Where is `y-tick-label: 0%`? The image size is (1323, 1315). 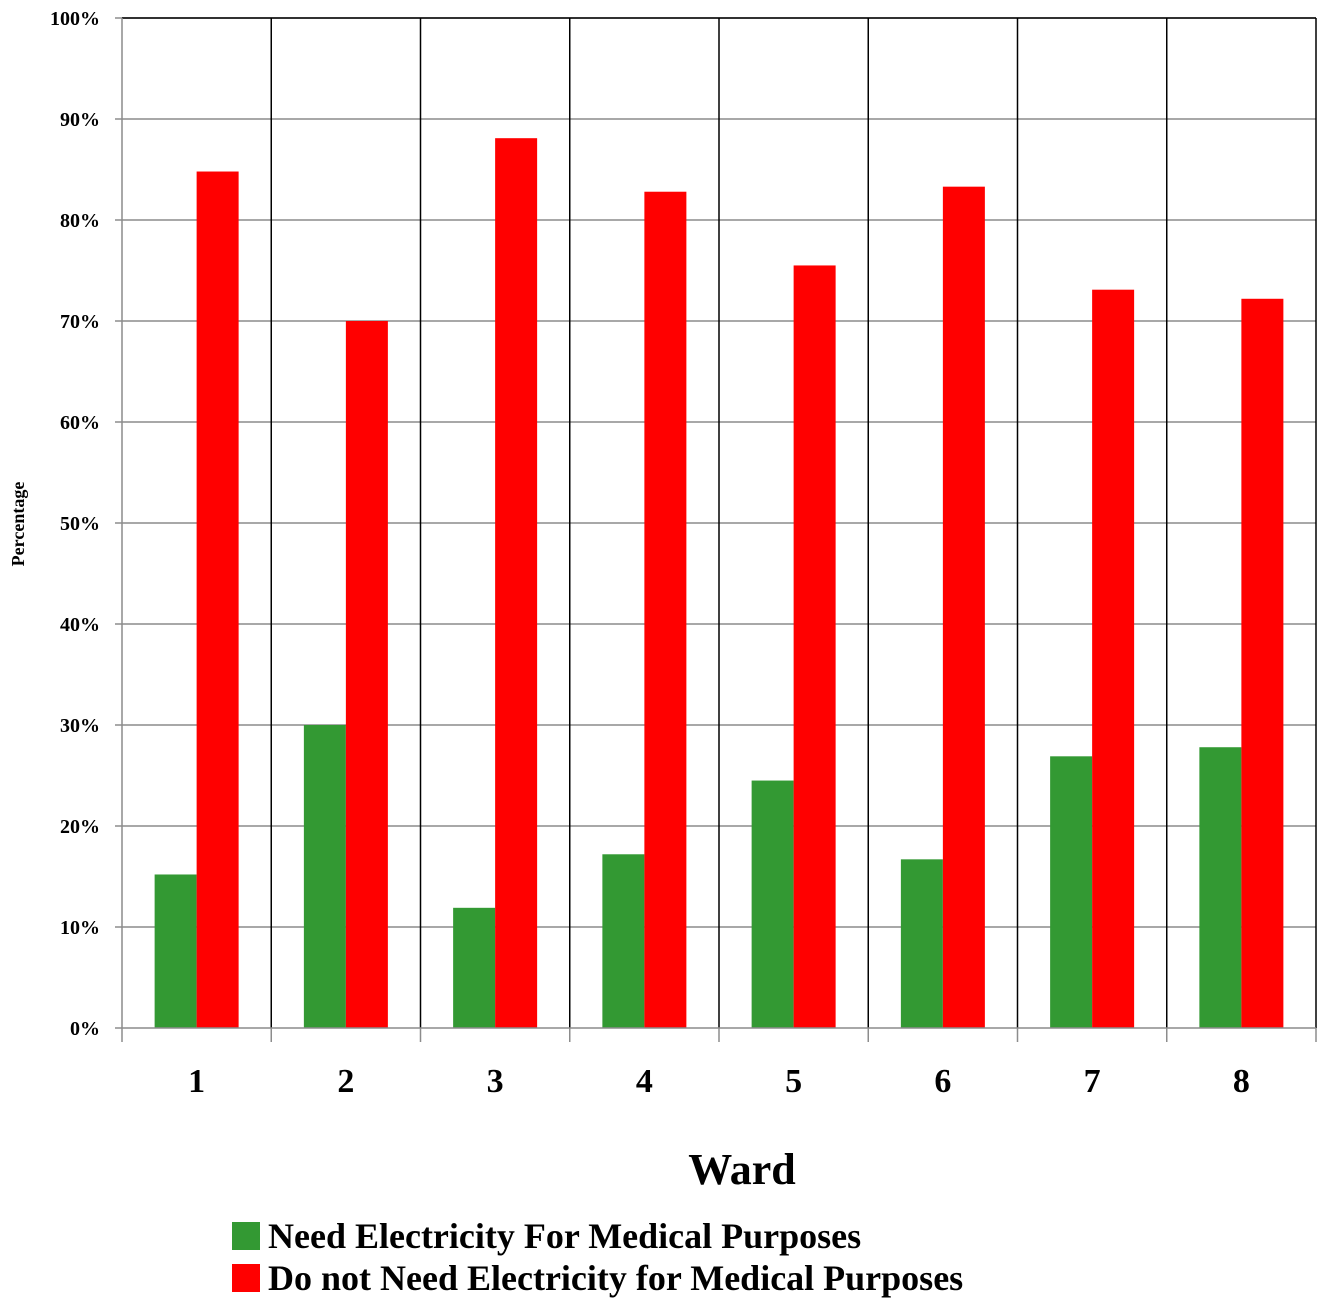
y-tick-label: 0% is located at coordinates (85, 1029).